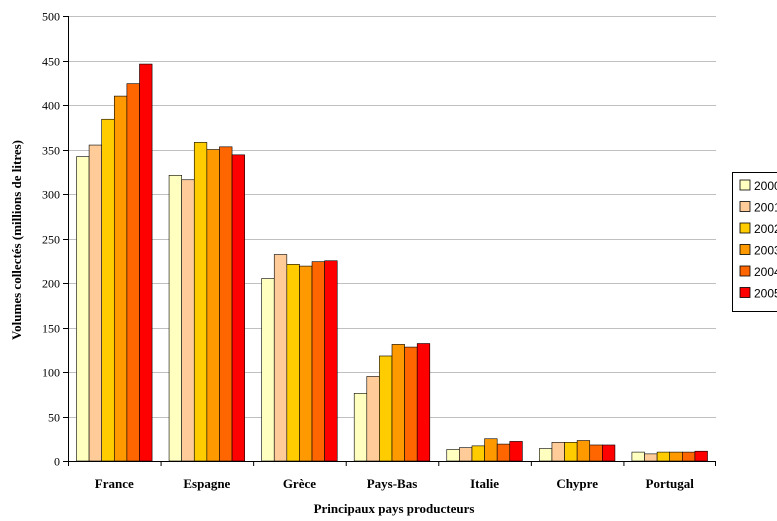 This screenshot has height=521, width=777. What do you see at coordinates (293, 363) in the screenshot?
I see `bar-gr-ce-2002` at bounding box center [293, 363].